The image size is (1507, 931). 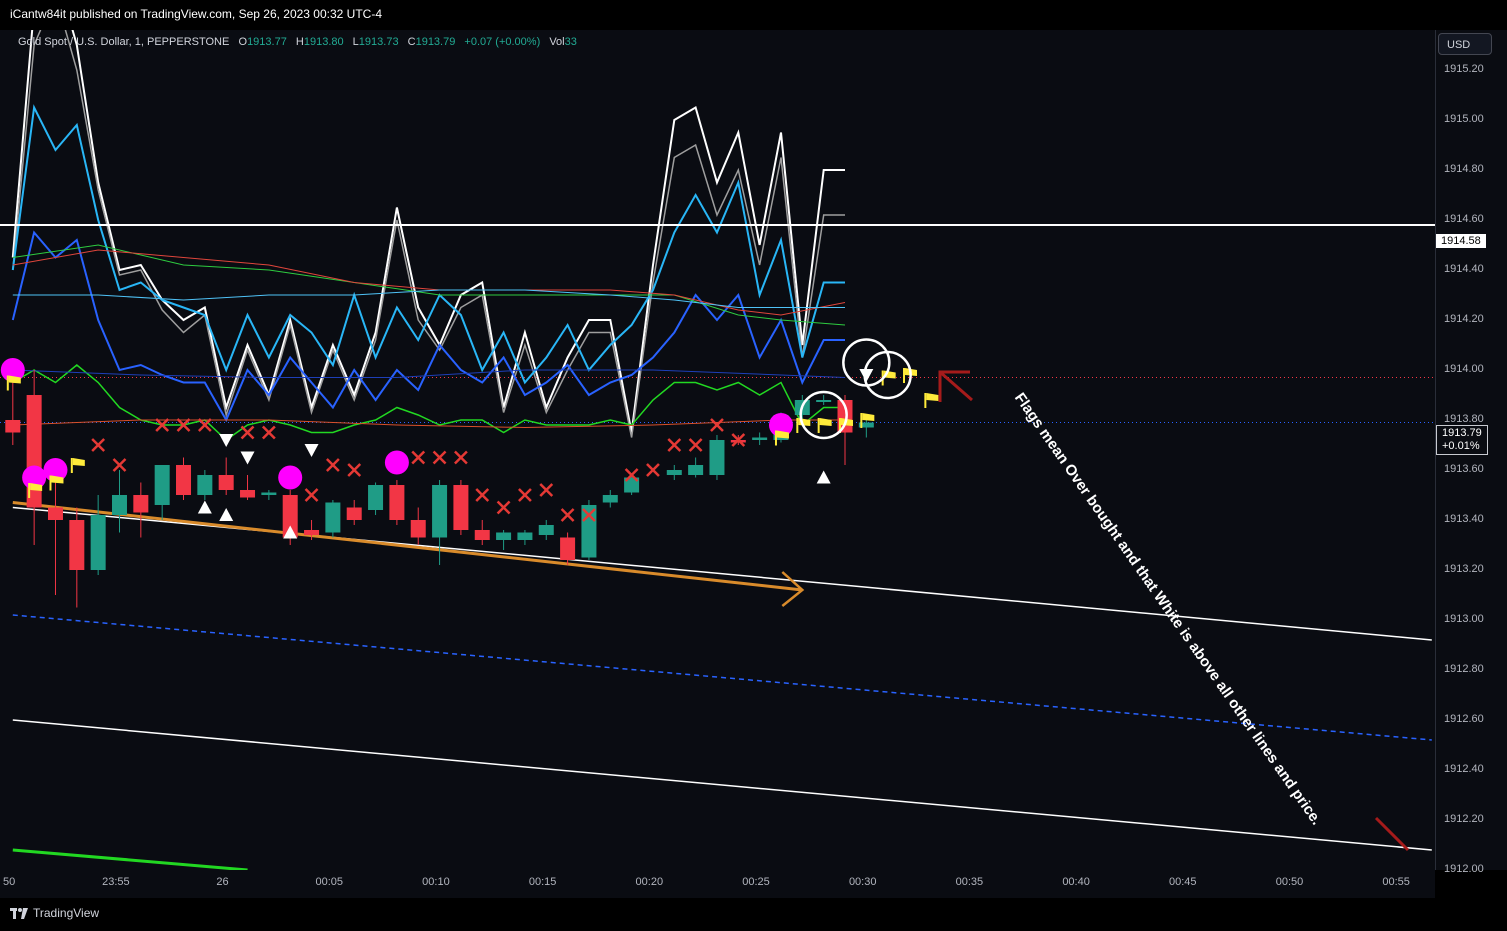 What do you see at coordinates (1464, 419) in the screenshot?
I see `price-tick-label: 1913.80` at bounding box center [1464, 419].